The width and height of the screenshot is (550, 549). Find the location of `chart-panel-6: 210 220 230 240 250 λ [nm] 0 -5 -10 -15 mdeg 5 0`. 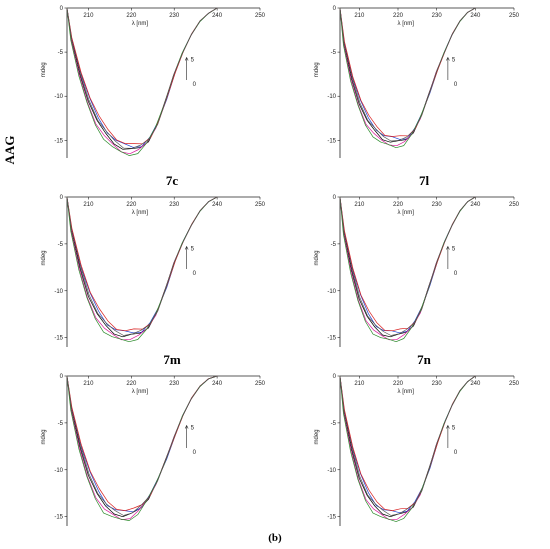

chart-panel-6: 210 220 230 240 250 λ [nm] 0 -5 -10 -15 mdeg 5 0 is located at coordinates (417, 450).